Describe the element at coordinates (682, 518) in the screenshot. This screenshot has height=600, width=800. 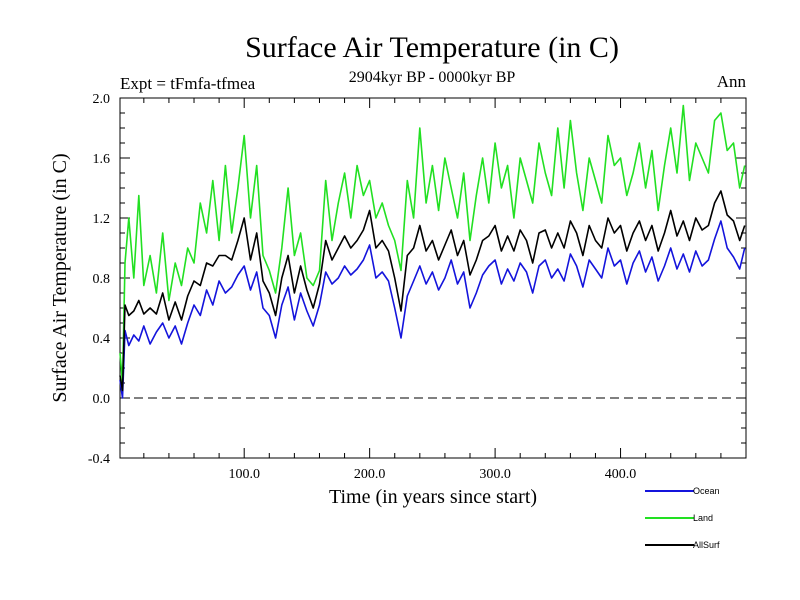
I see `legend: Ocean Land AllSurf` at that location.